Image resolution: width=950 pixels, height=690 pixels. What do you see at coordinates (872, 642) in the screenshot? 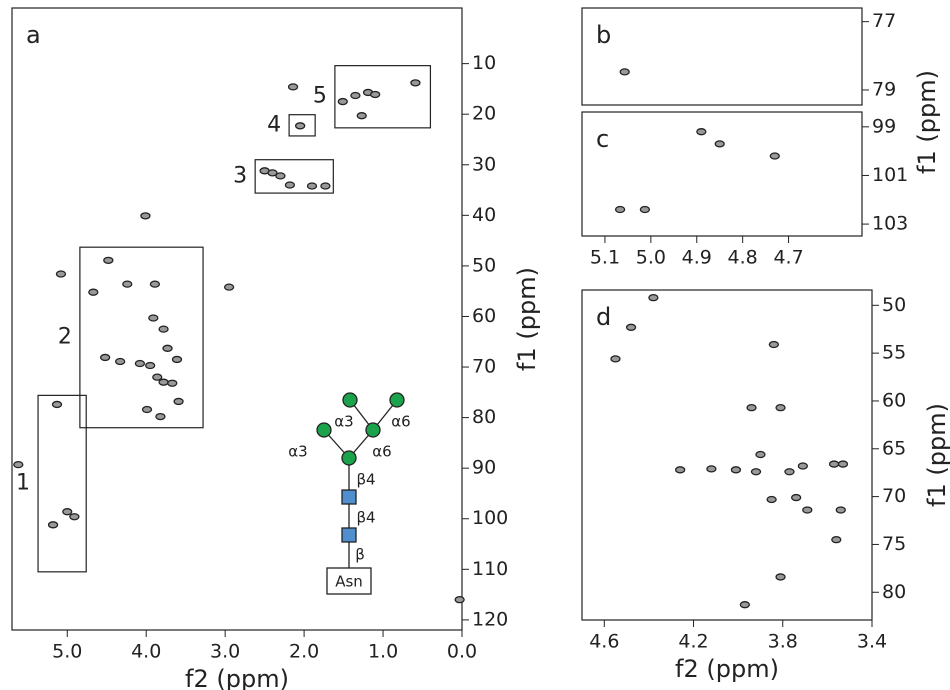
I see `x-tick-label: 3.4` at bounding box center [872, 642].